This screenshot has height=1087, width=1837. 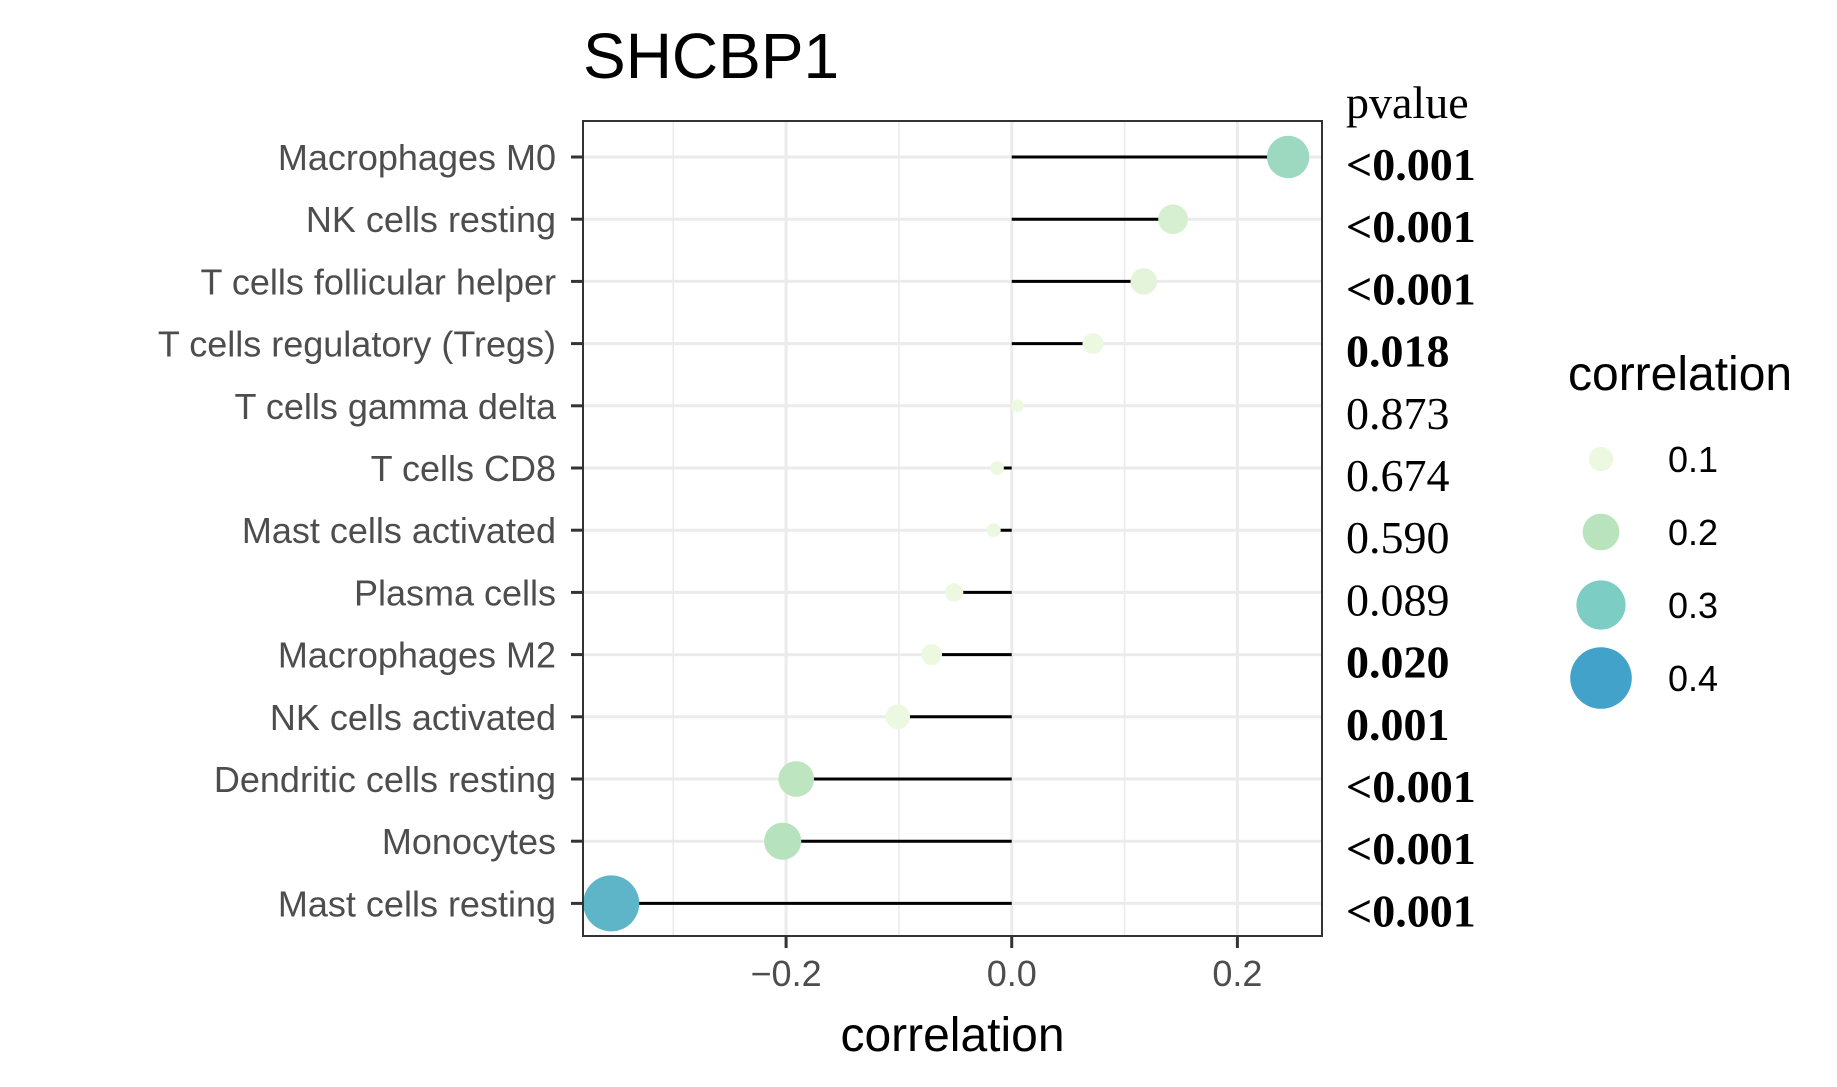 What do you see at coordinates (711, 56) in the screenshot?
I see `chart-title: SHCBP1` at bounding box center [711, 56].